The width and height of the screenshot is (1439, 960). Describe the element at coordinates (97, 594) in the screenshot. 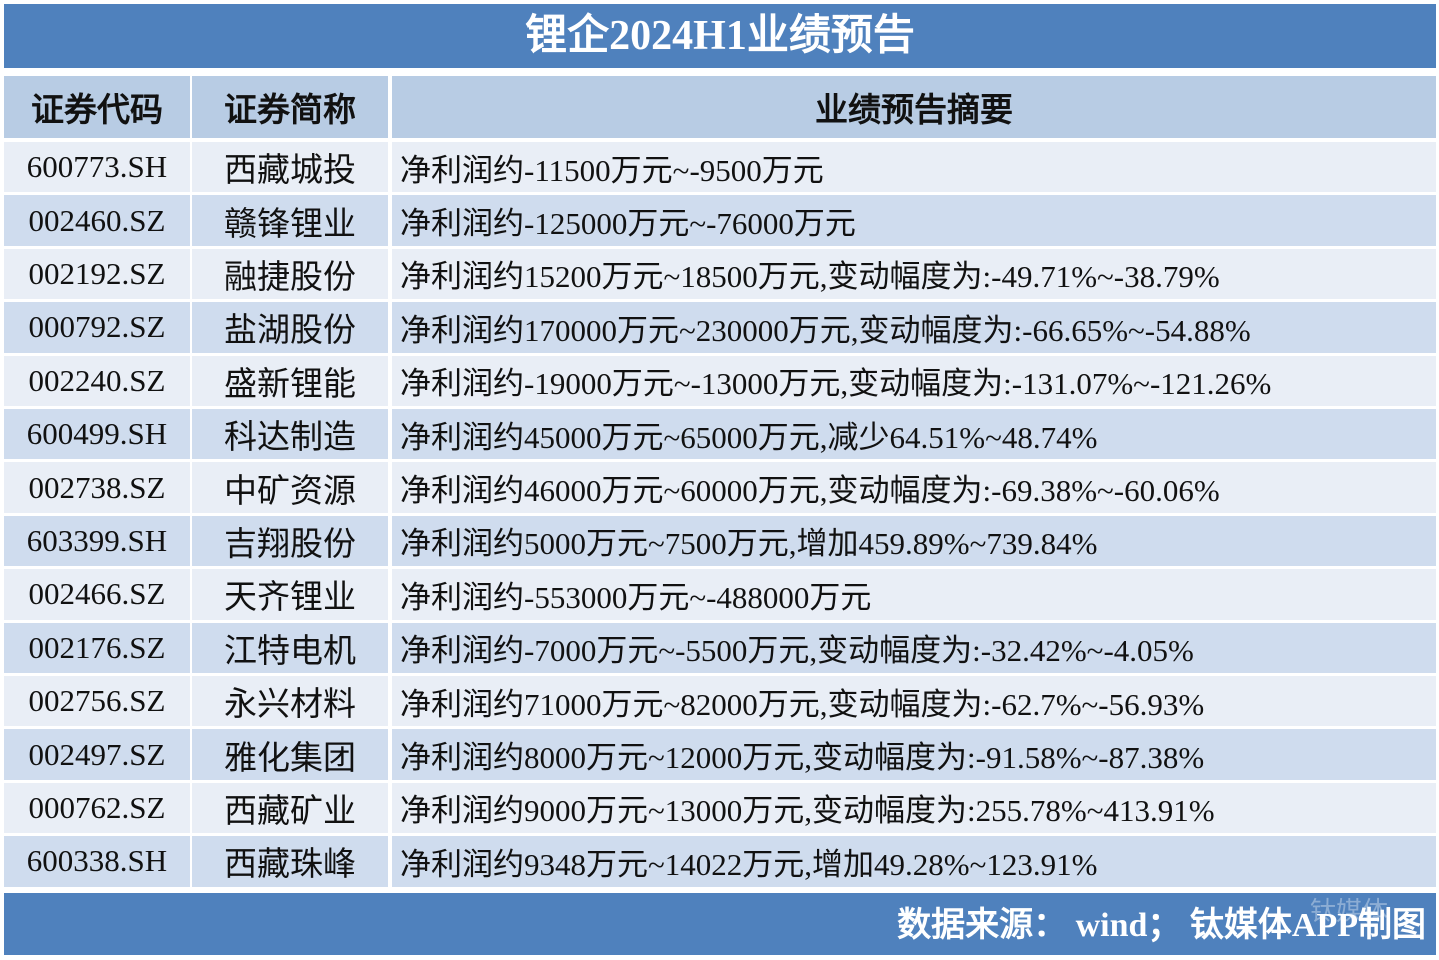

I see `stock-code: 002466.SZ` at that location.